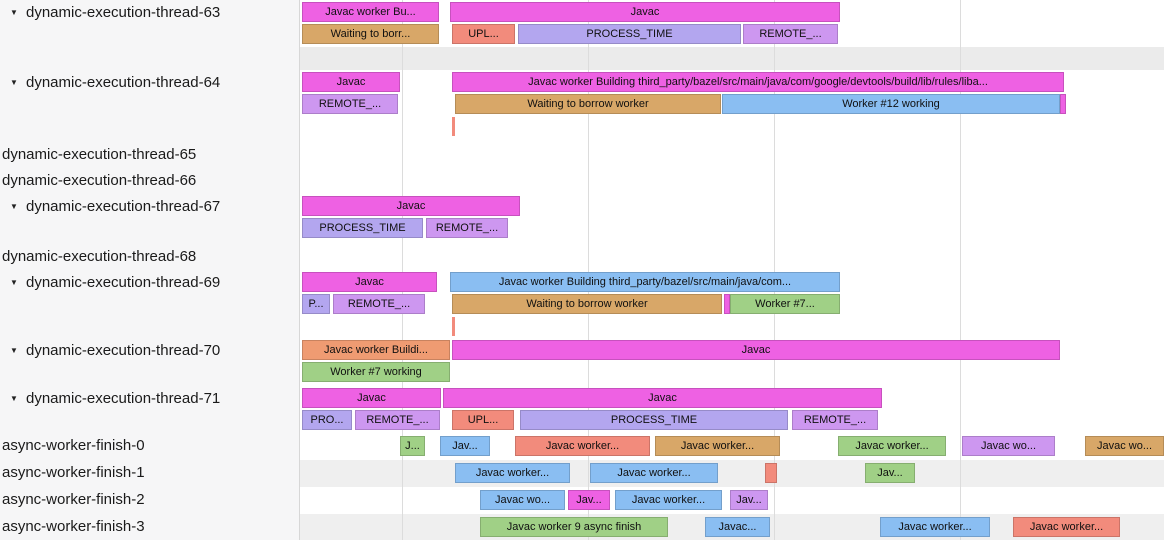 The width and height of the screenshot is (1164, 540). What do you see at coordinates (123, 282) in the screenshot?
I see `track-label: dynamic-execution-thread-69` at bounding box center [123, 282].